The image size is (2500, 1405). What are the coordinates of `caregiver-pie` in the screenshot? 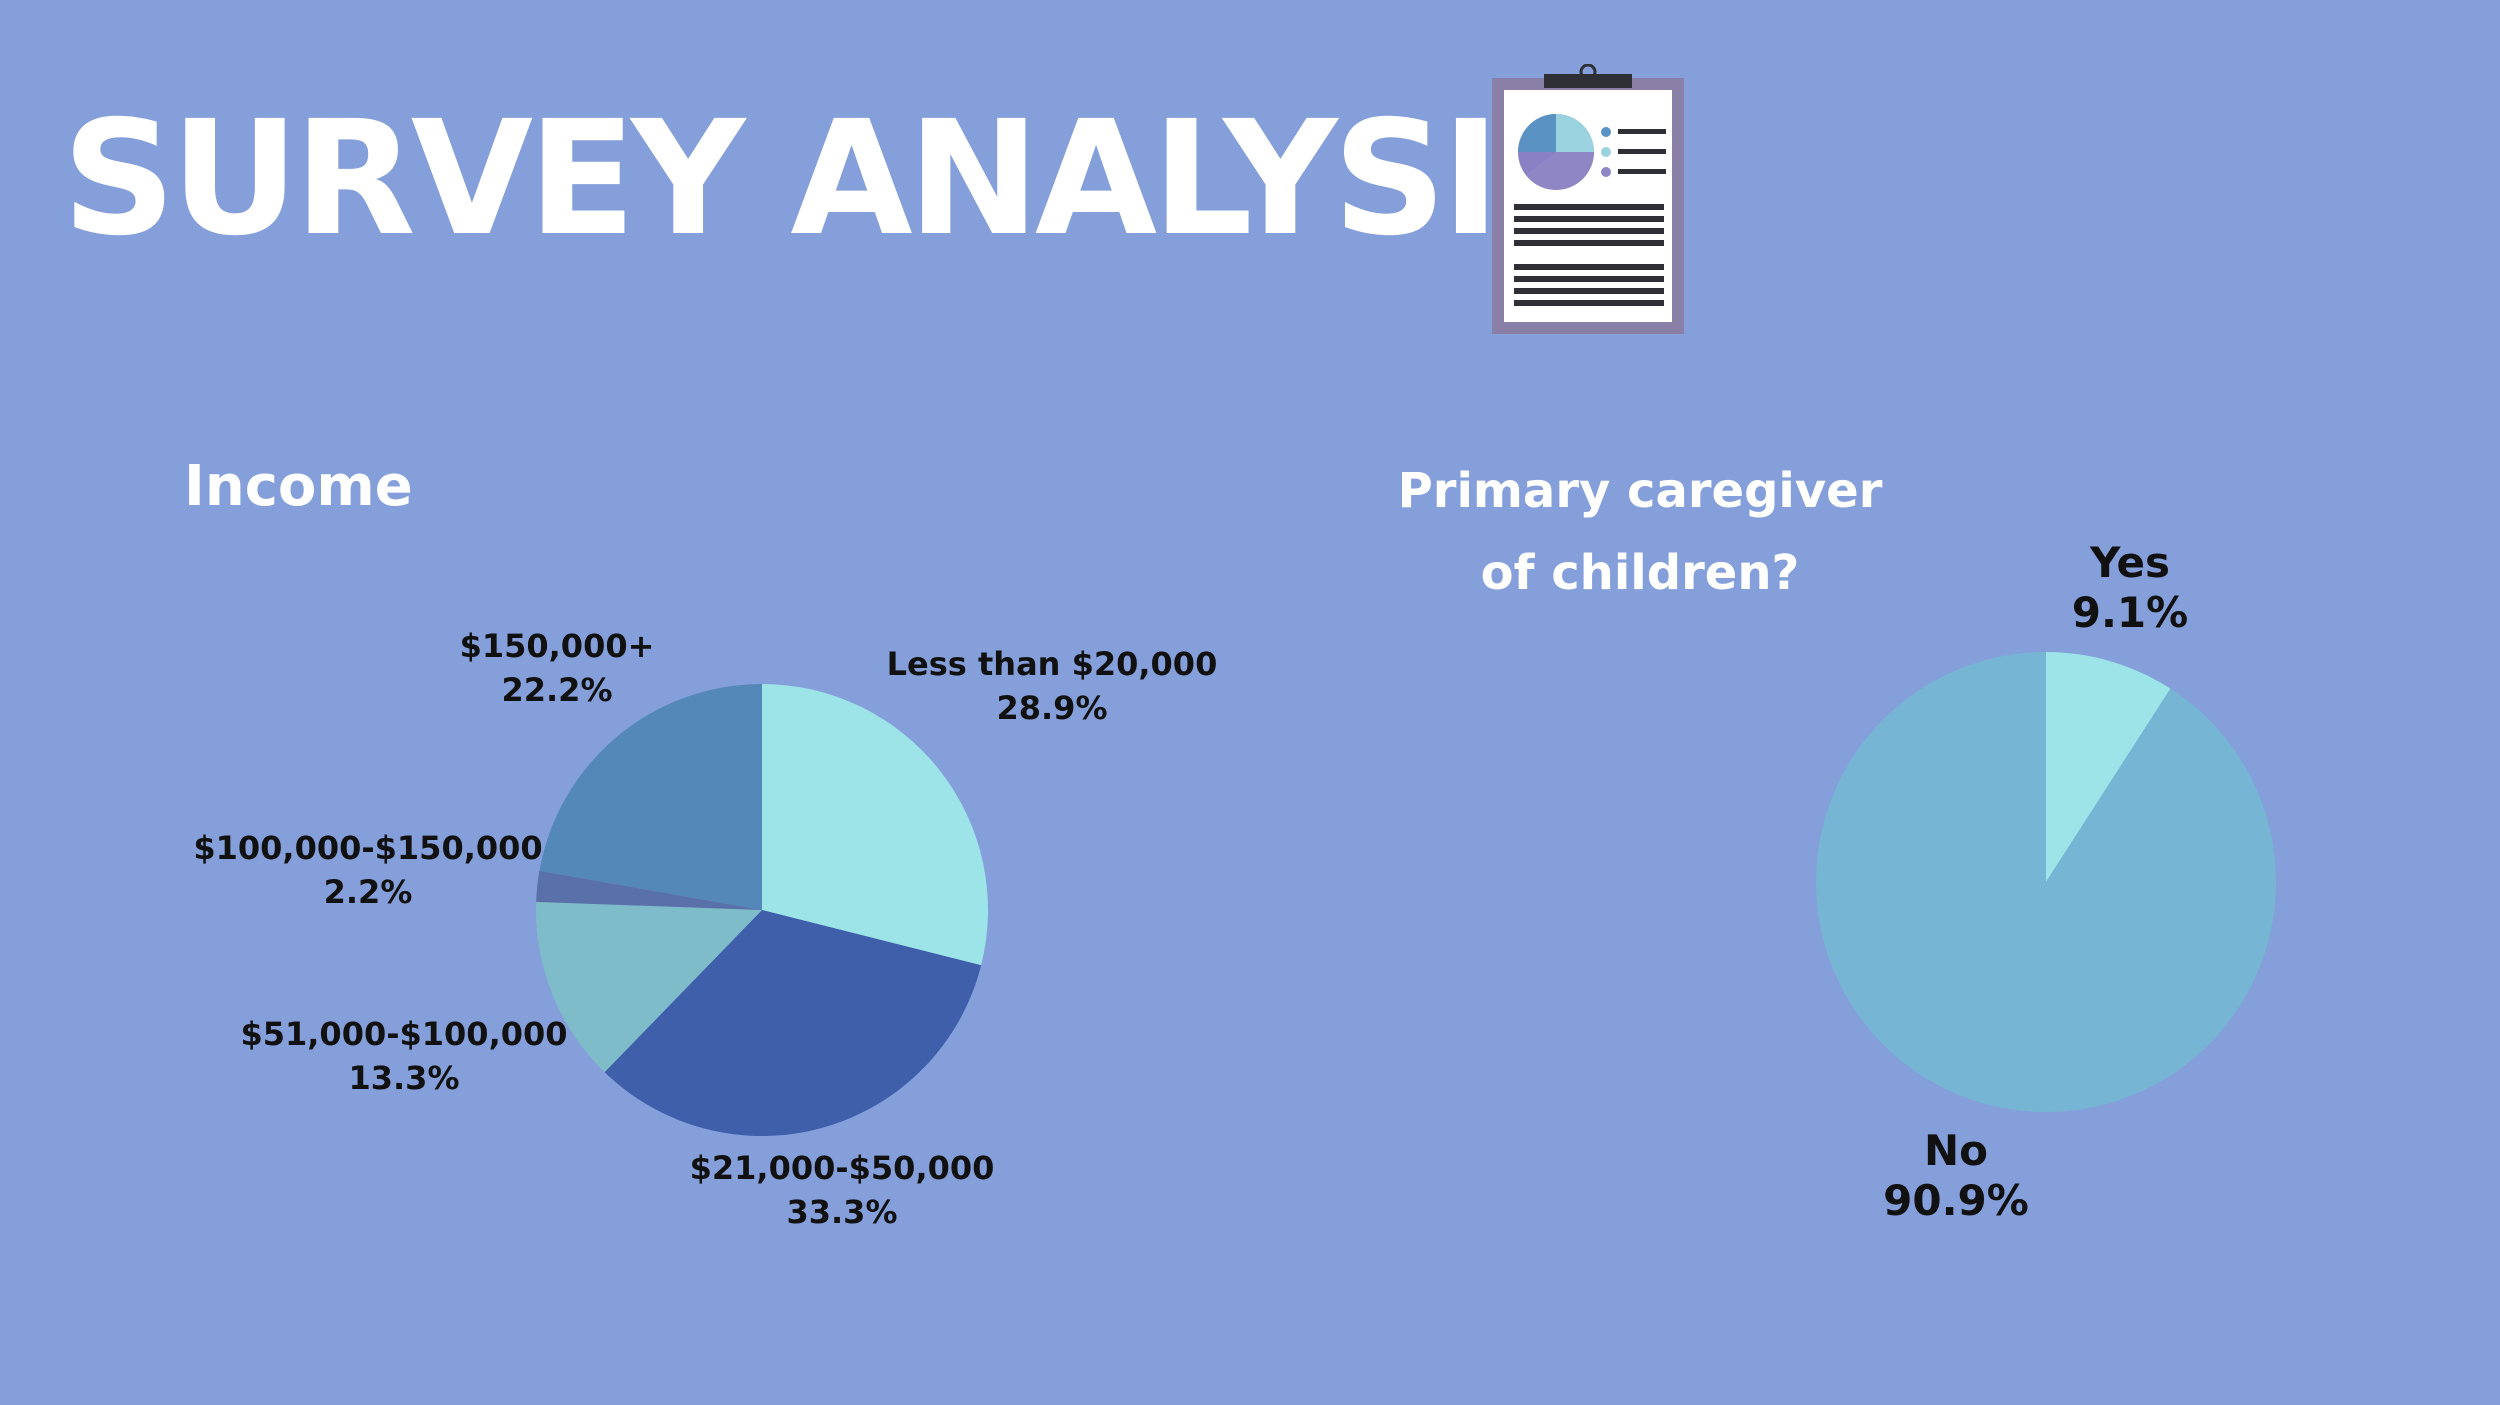 It's located at (2045, 882).